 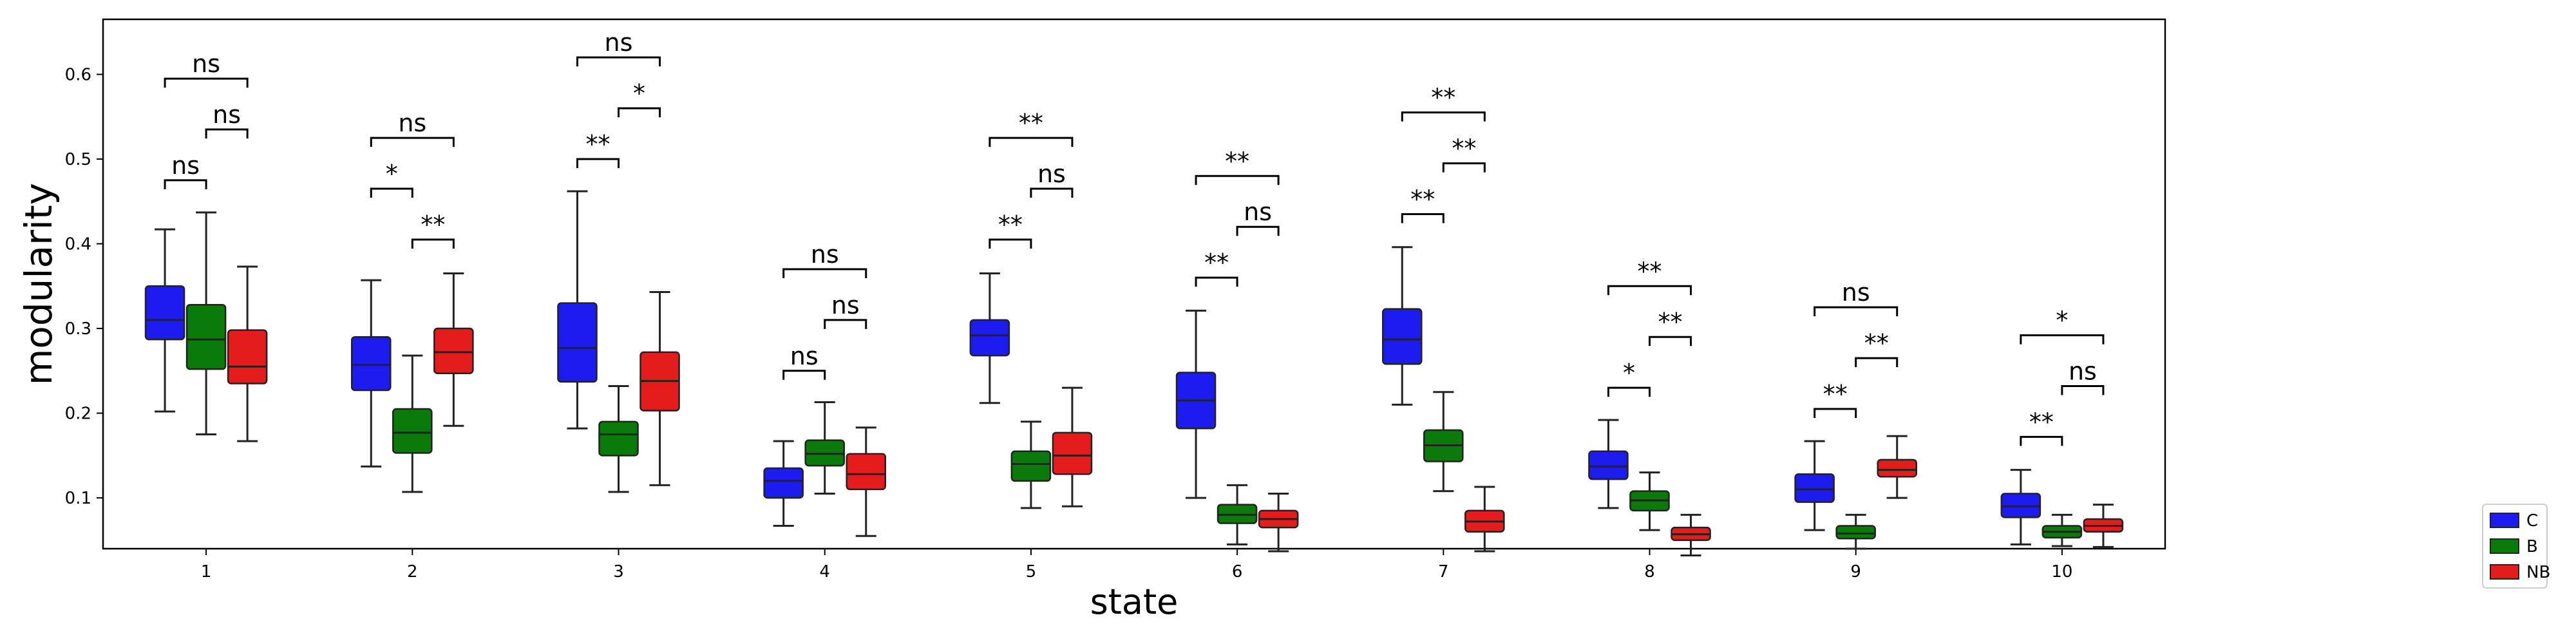 I want to click on x-axis-label: state, so click(x=1134, y=602).